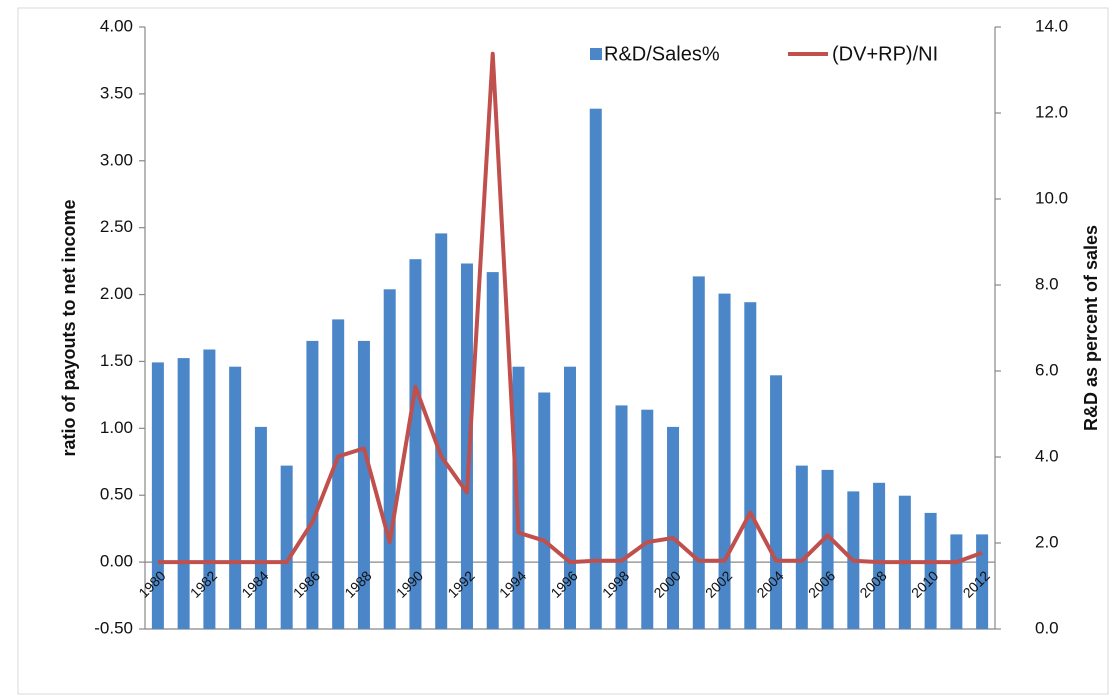  I want to click on y-tick-label: 1.50, so click(116, 360).